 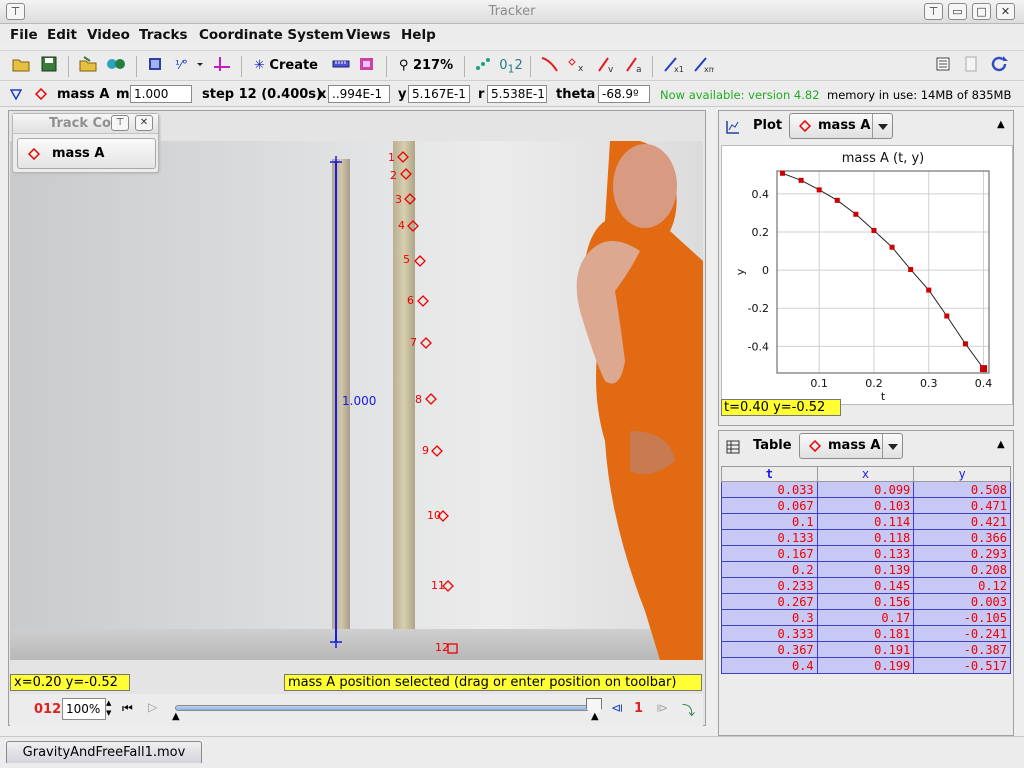 I want to click on table-cell-x: 0.156, so click(x=865, y=601).